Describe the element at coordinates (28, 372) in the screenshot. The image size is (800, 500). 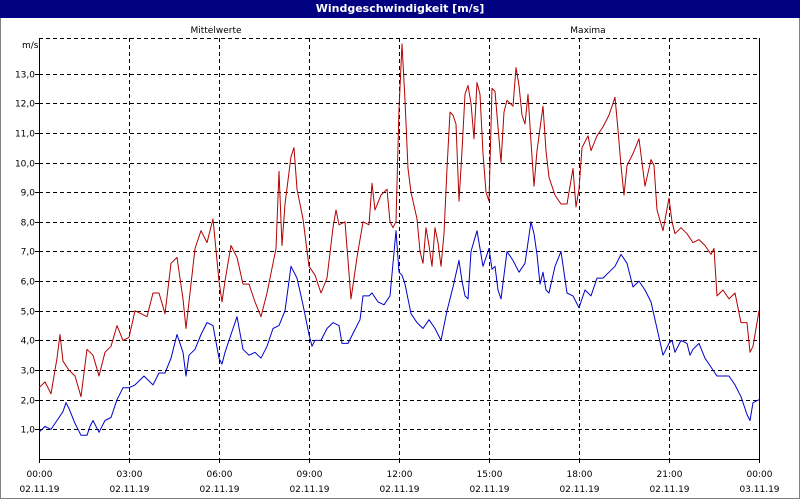
I see `y-tick-label: 3,0` at that location.